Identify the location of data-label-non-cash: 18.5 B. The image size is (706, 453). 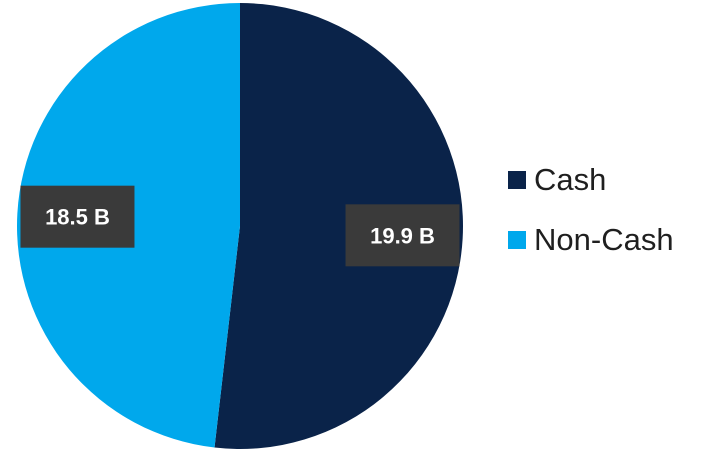
(77, 216).